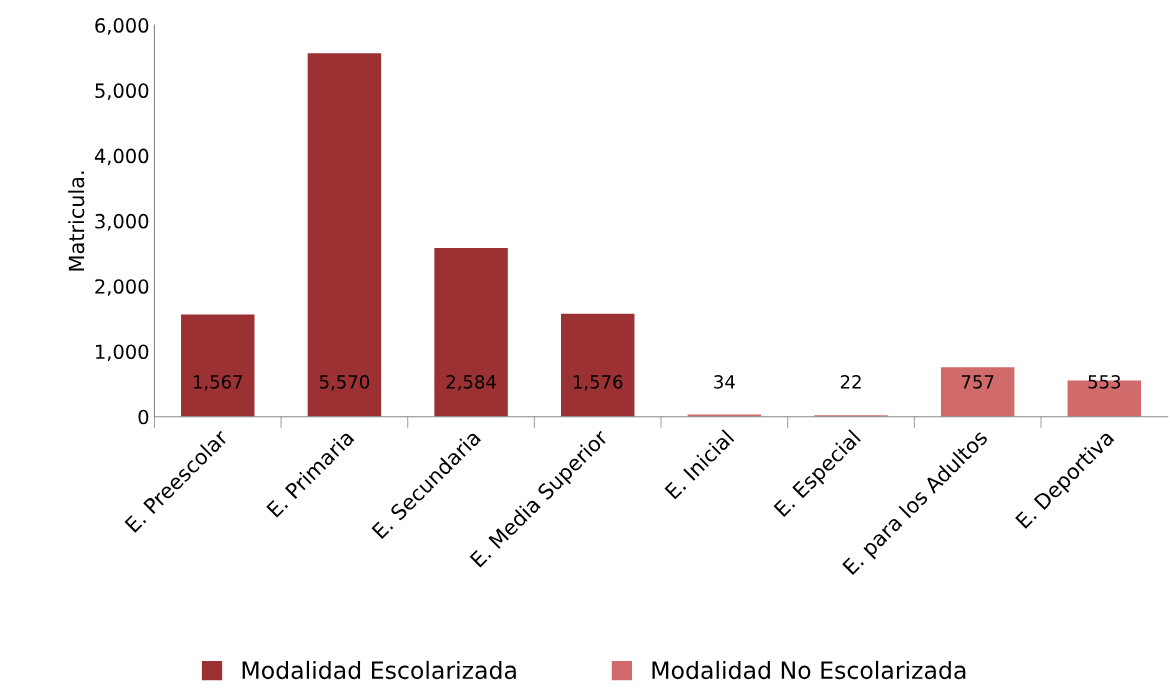  What do you see at coordinates (122, 26) in the screenshot?
I see `y-tick-label: 6,000` at bounding box center [122, 26].